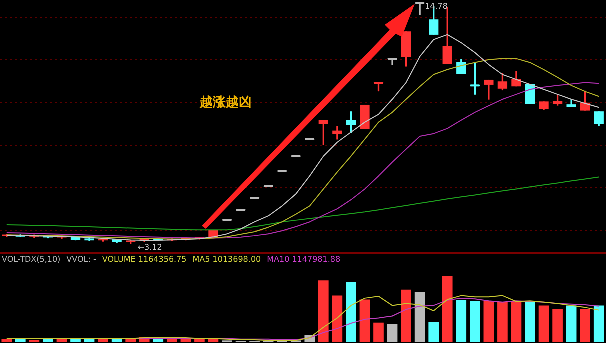 The image size is (606, 343). I want to click on text: VVOL: -, so click(81, 259).